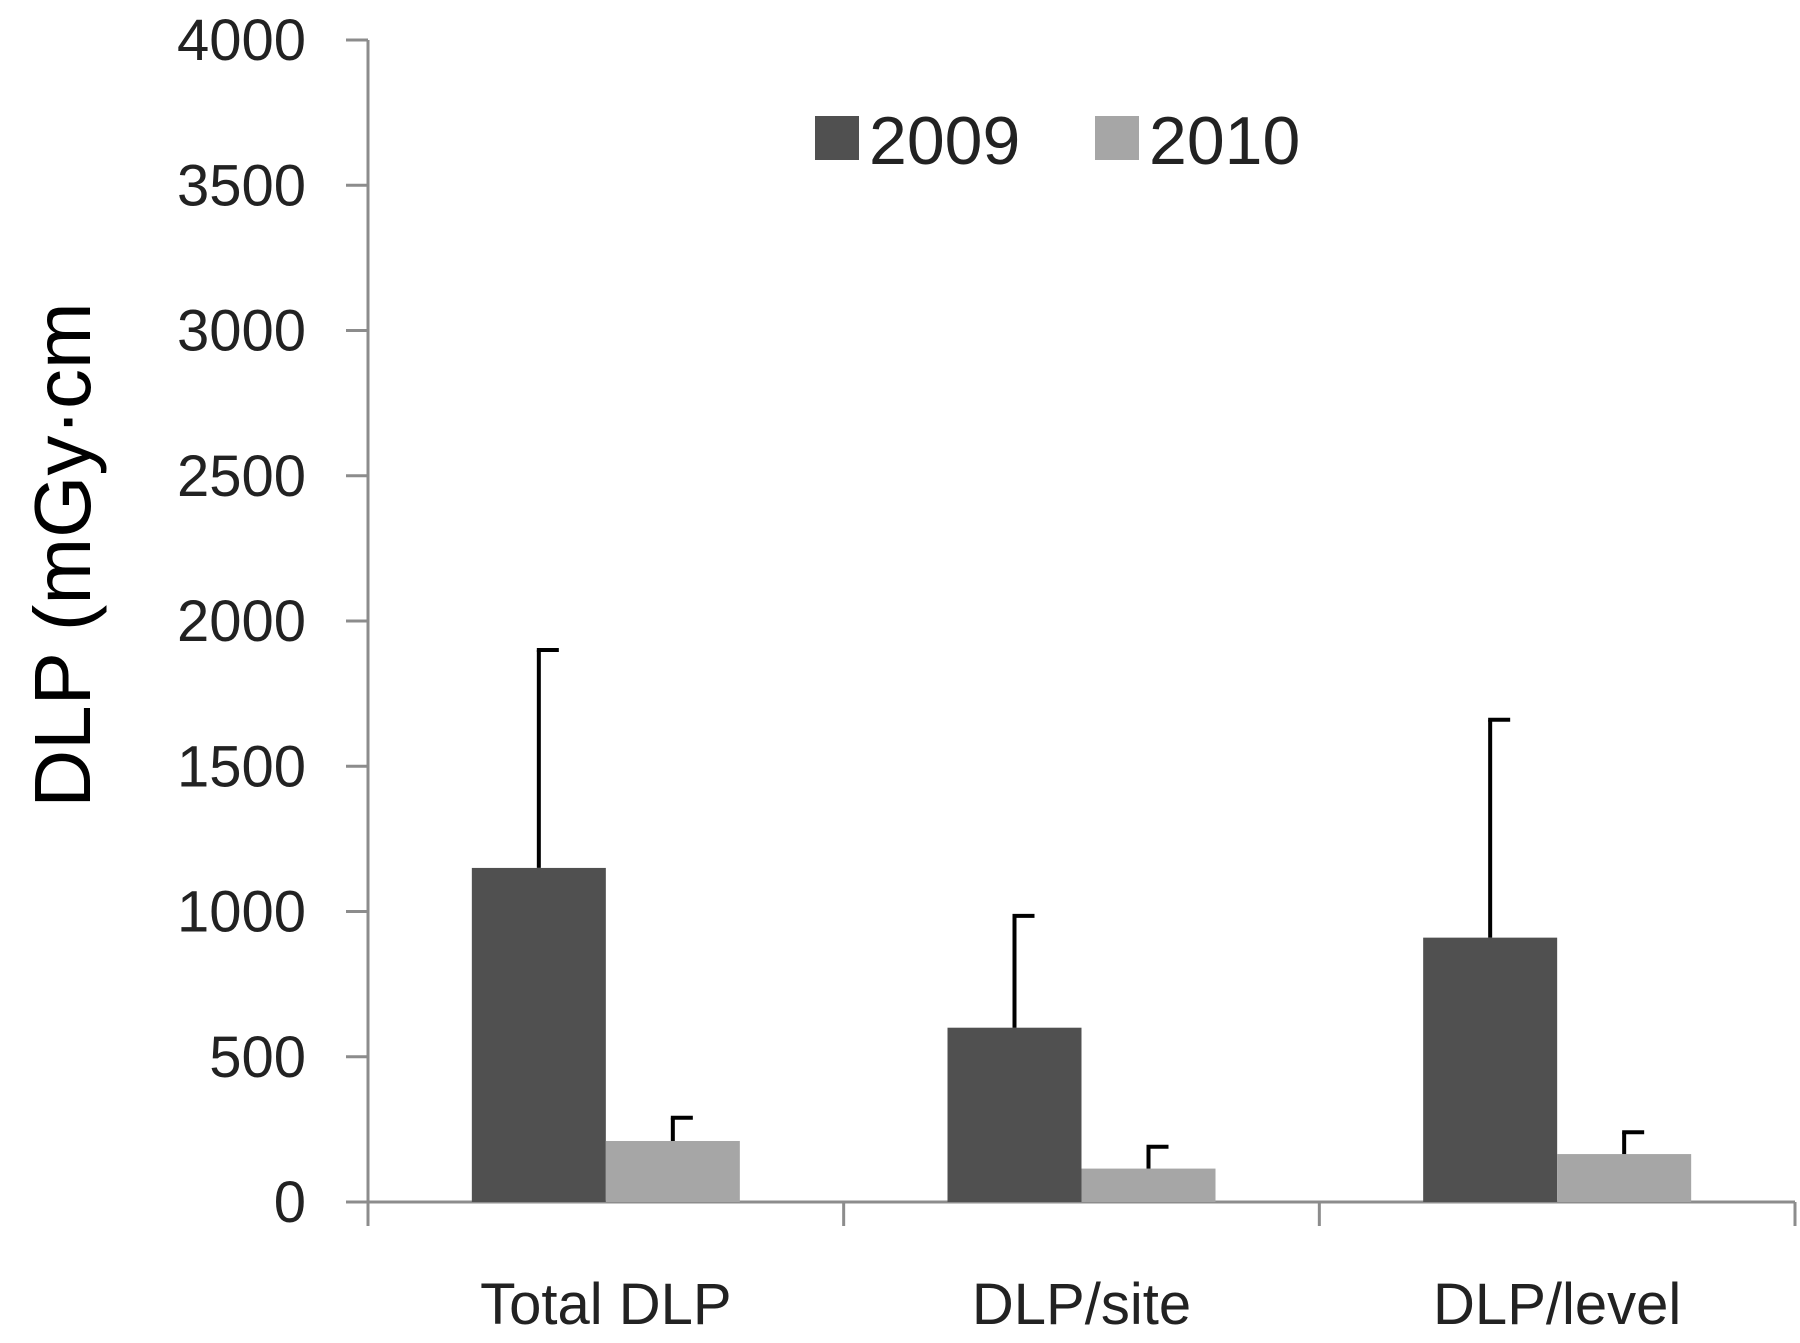  What do you see at coordinates (290, 1202) in the screenshot?
I see `y-tick-label: 0` at bounding box center [290, 1202].